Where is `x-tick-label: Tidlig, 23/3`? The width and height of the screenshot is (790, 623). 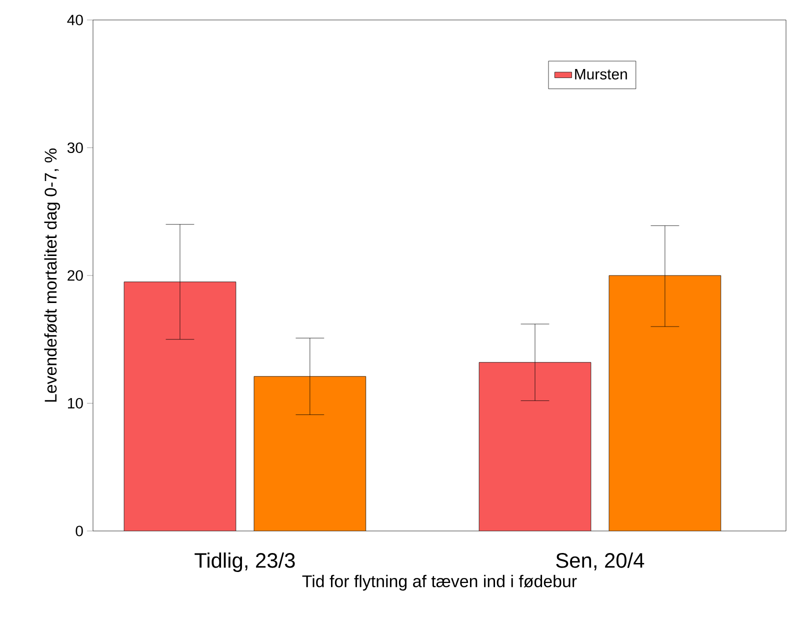 x-tick-label: Tidlig, 23/3 is located at coordinates (244, 562).